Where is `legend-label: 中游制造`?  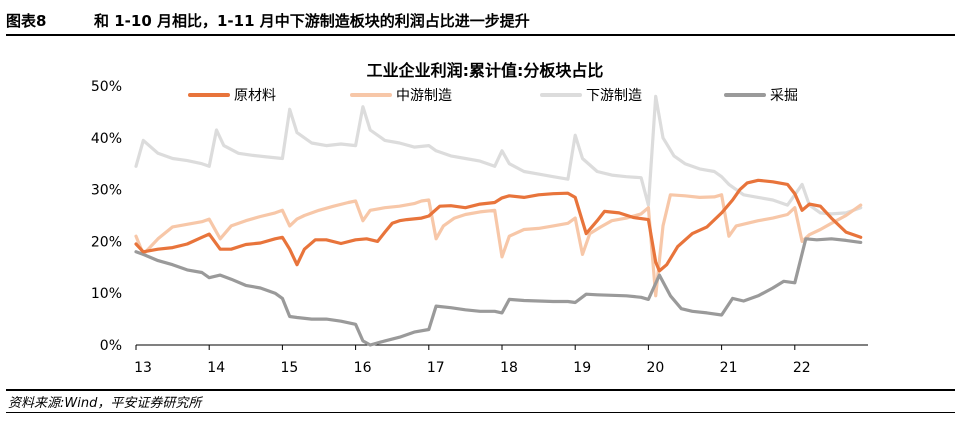 legend-label: 中游制造 is located at coordinates (424, 96).